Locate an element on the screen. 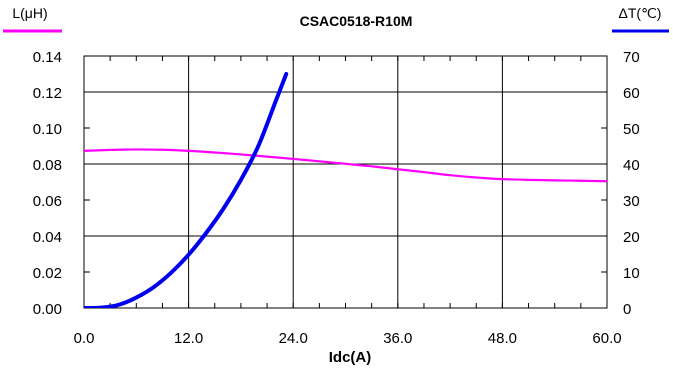 The height and width of the screenshot is (369, 673). right-axis-tick-label: 40 is located at coordinates (631, 165).